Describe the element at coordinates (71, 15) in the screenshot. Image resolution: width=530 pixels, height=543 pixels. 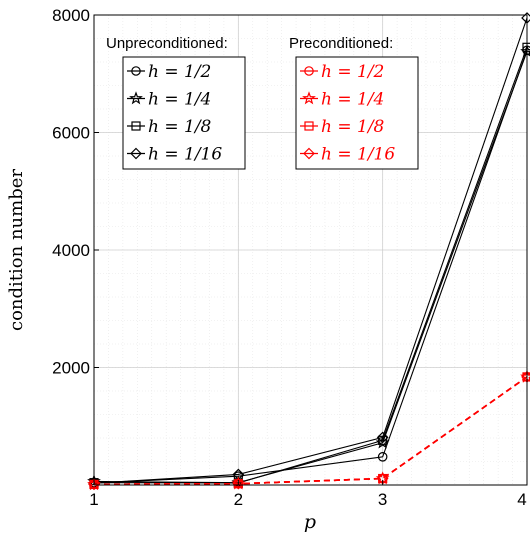
I see `y-tick-label: 8000` at that location.